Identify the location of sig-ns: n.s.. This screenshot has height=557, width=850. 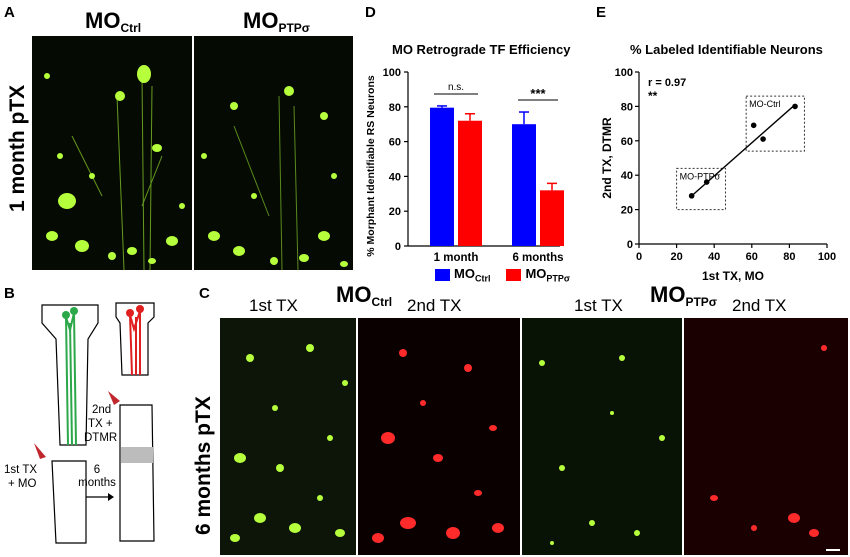
(456, 87).